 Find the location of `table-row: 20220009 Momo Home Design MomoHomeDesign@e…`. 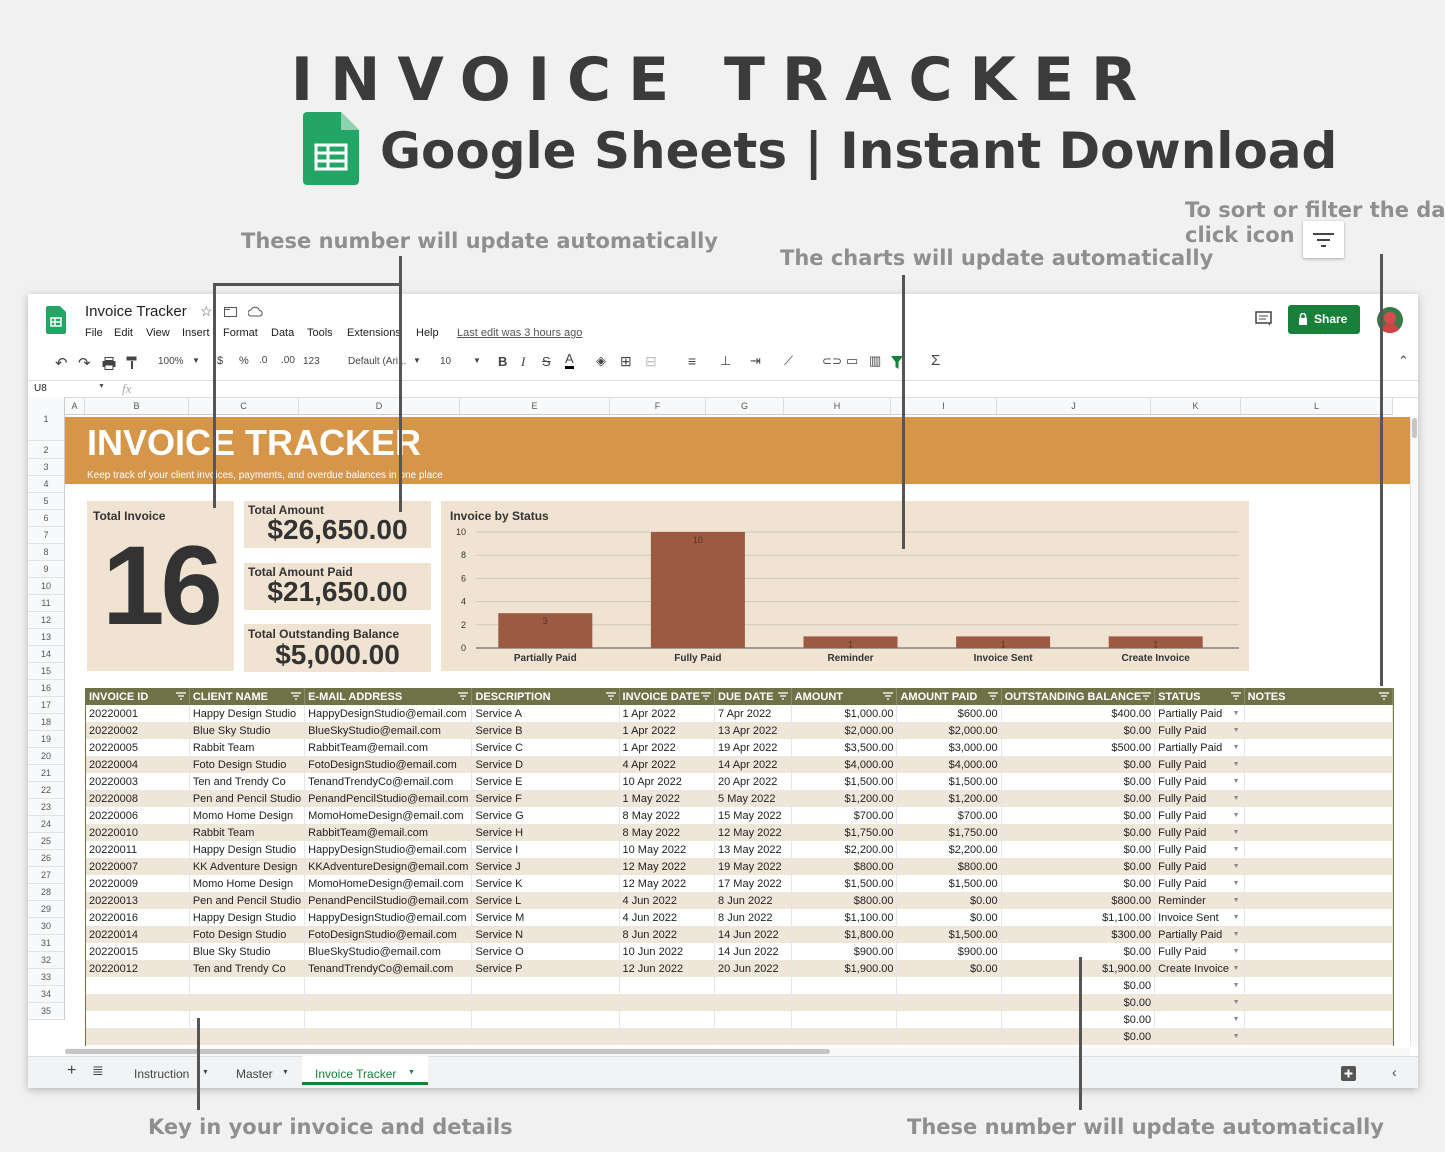

table-row: 20220009 Momo Home Design MomoHomeDesign@e… is located at coordinates (740, 883).